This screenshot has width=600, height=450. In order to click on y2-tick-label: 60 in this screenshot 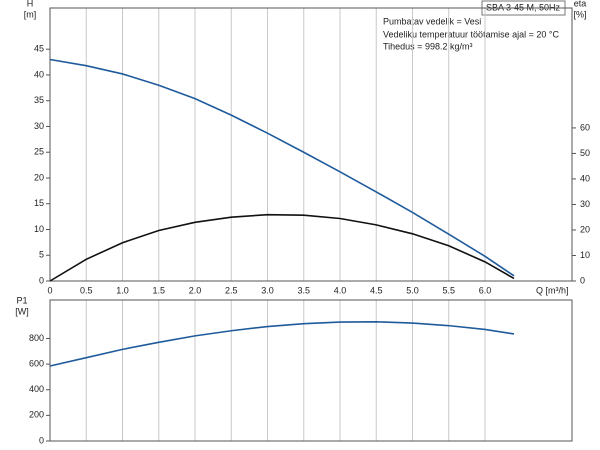, I will do `click(585, 127)`.